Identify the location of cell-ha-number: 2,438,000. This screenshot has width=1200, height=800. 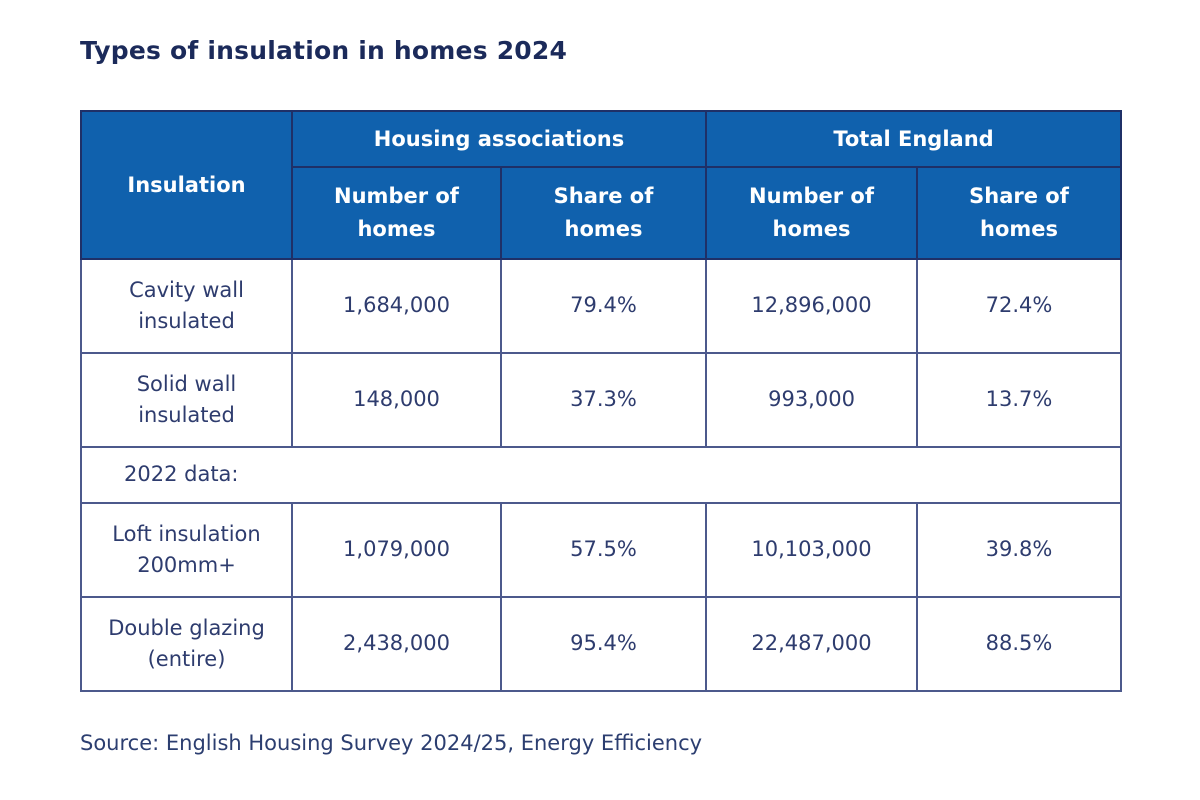
(396, 644).